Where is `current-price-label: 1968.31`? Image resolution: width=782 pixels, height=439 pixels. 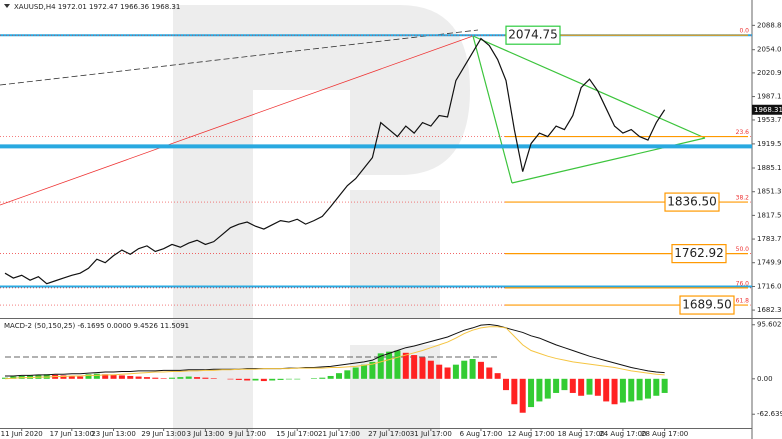
current-price-label: 1968.31 is located at coordinates (768, 110).